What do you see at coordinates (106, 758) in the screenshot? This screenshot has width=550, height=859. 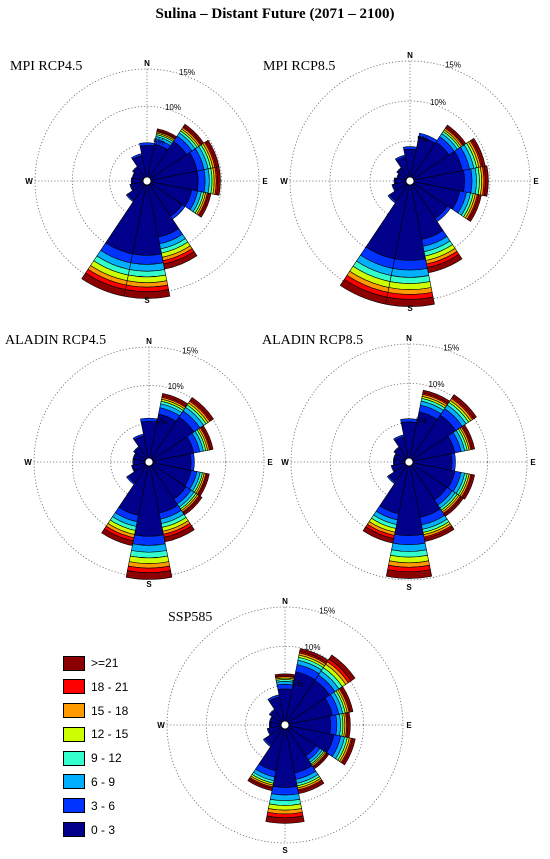 I see `legend-label: 9 - 12` at bounding box center [106, 758].